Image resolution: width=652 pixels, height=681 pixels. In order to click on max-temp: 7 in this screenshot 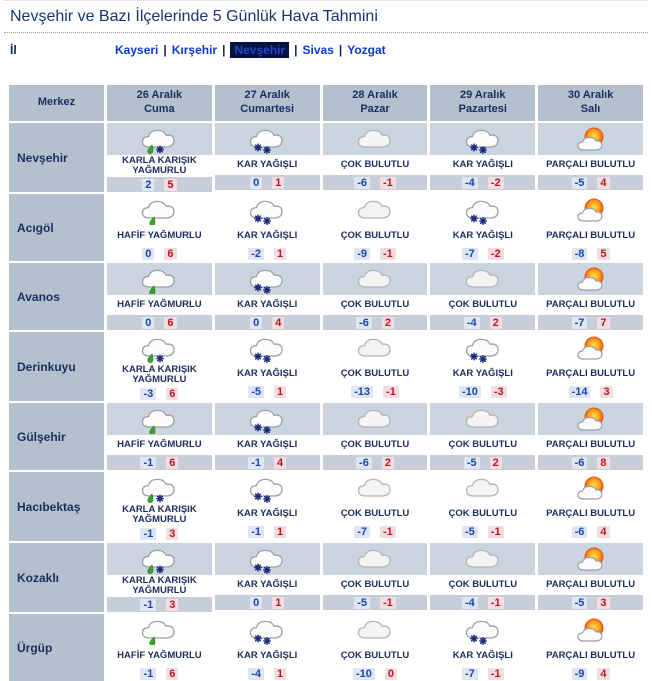, I will do `click(603, 322)`.